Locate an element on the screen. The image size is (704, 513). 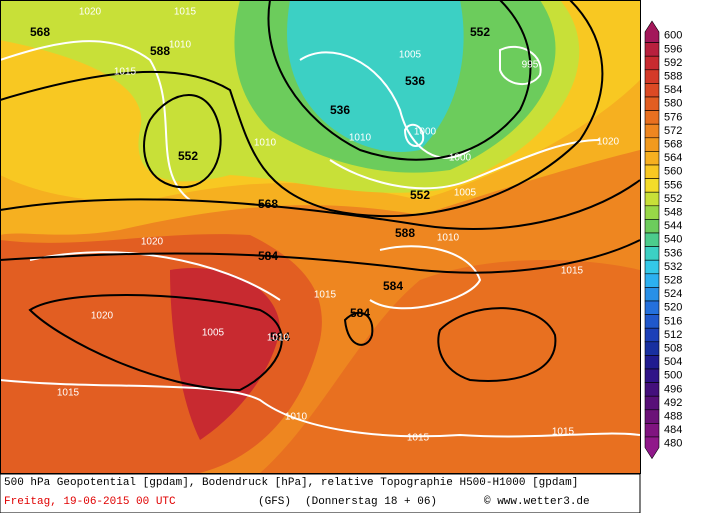
colorbar-label: 496 is located at coordinates (673, 389).